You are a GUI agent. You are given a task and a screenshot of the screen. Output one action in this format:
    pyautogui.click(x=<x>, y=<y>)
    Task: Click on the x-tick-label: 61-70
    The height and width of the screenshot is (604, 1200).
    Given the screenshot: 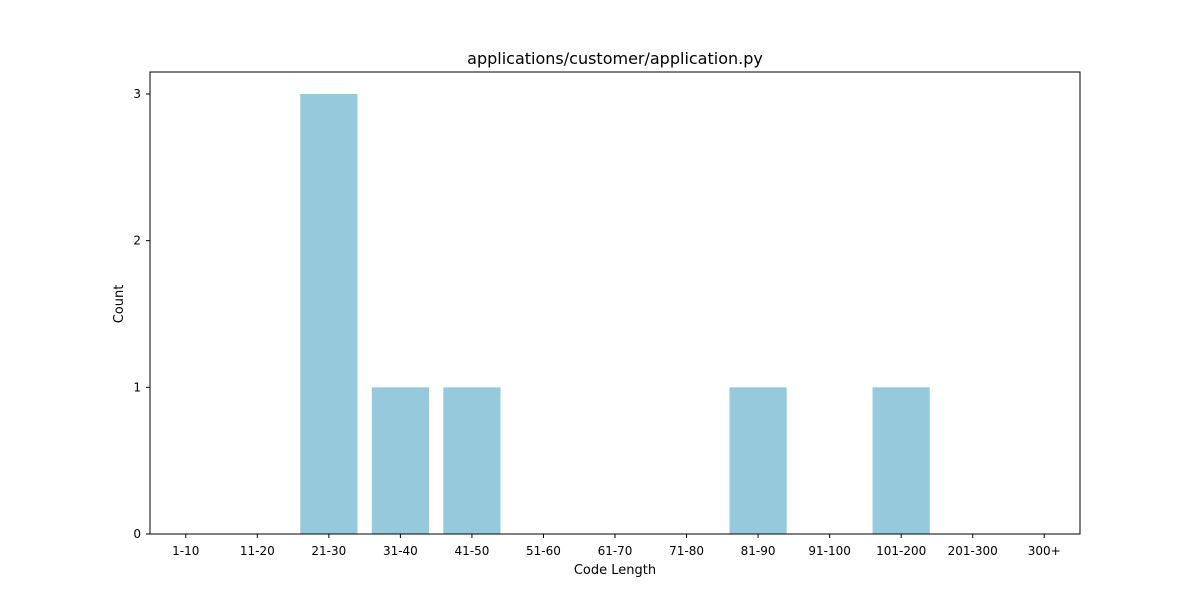 What is the action you would take?
    pyautogui.click(x=615, y=551)
    